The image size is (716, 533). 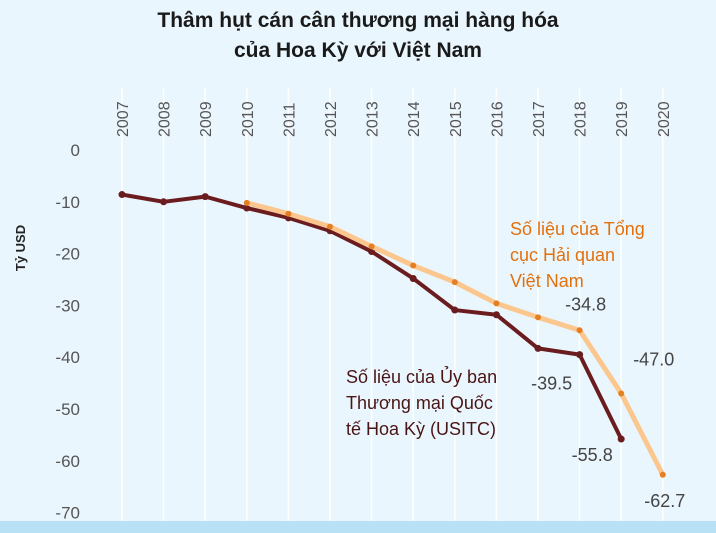 I want to click on y-tick-label-neg20: -20, so click(x=67, y=254).